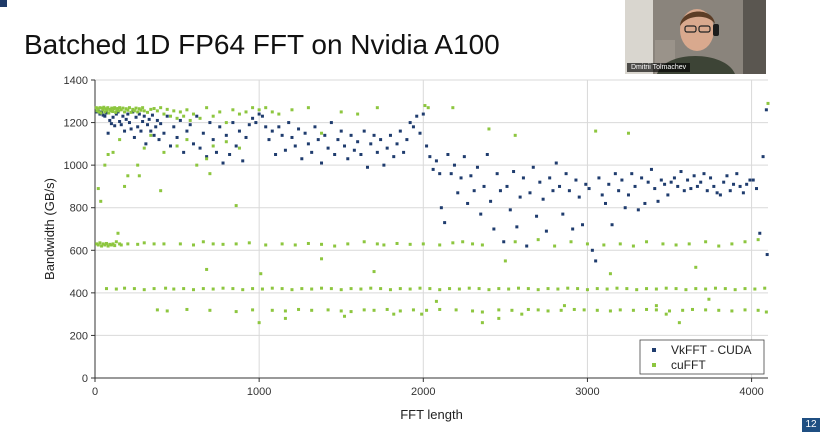 Image resolution: width=828 pixels, height=437 pixels. What do you see at coordinates (688, 365) in the screenshot?
I see `legend-label-1: cuFFT` at bounding box center [688, 365].